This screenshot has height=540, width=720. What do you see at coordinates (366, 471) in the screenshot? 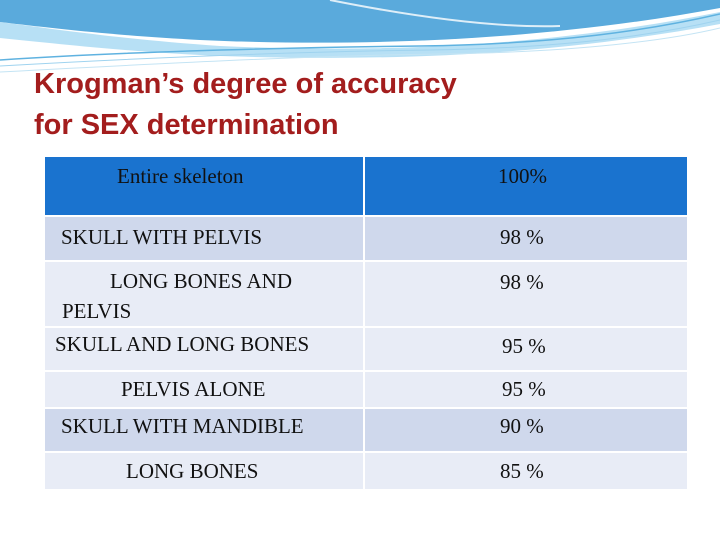
I see `table-row: LONG BONES 85 %` at bounding box center [366, 471].